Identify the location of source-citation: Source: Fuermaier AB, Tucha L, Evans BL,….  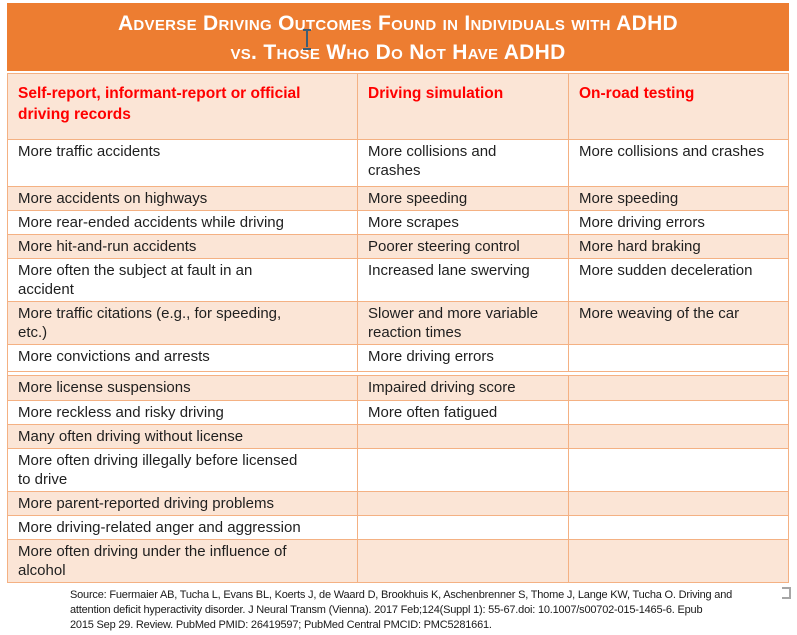
(401, 610).